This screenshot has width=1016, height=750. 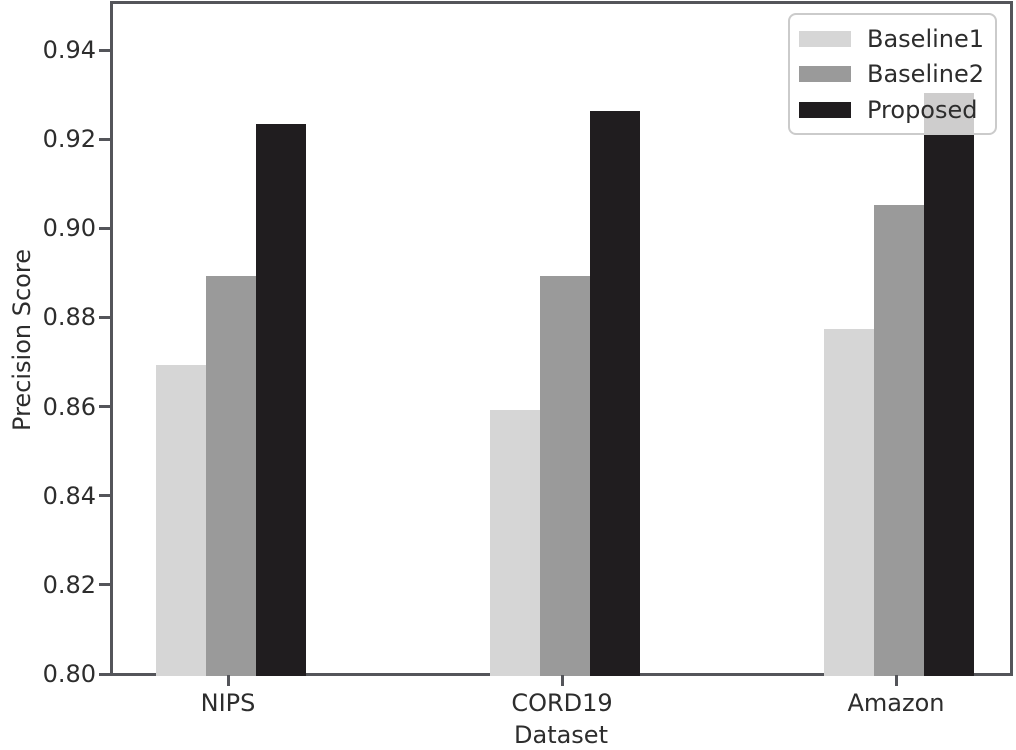 What do you see at coordinates (231, 475) in the screenshot?
I see `bar-nips-baseline2` at bounding box center [231, 475].